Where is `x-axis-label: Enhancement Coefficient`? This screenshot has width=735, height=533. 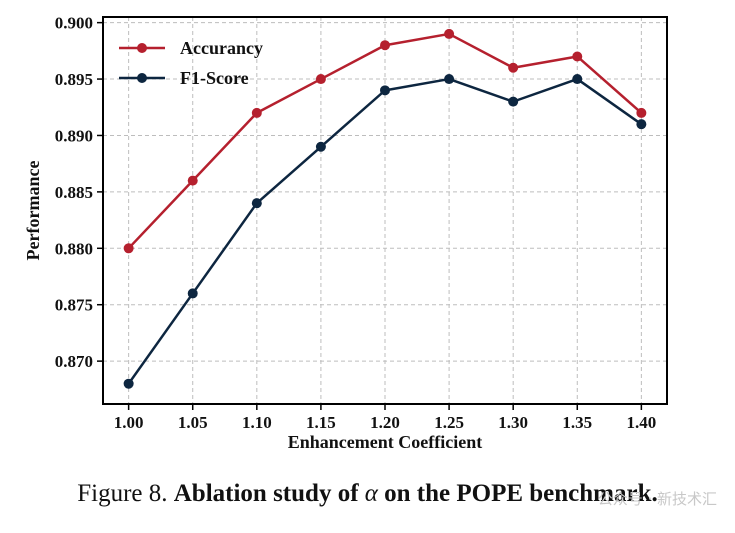
x-axis-label: Enhancement Coefficient is located at coordinates (385, 442).